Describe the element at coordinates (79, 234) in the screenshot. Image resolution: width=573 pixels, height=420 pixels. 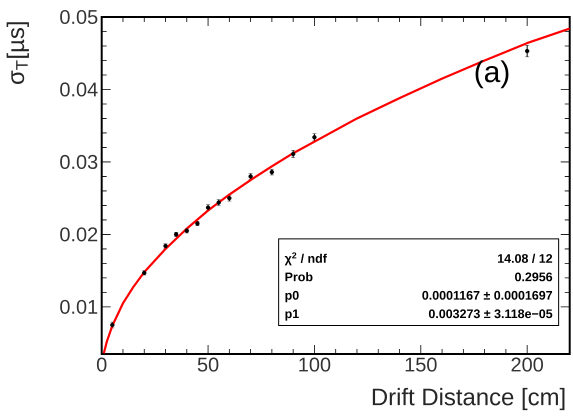
I see `y-tick-label: 0.02` at that location.